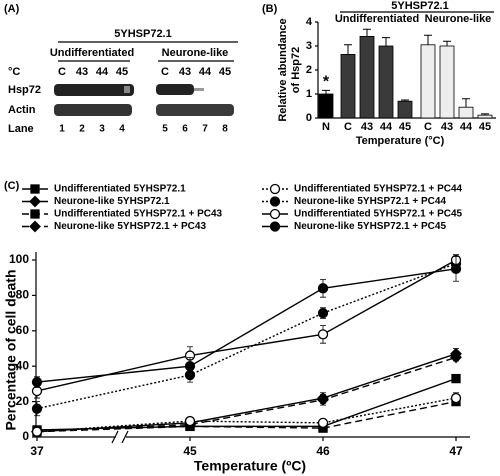 This screenshot has height=476, width=500. What do you see at coordinates (24, 90) in the screenshot?
I see `row-label: Hsp72` at bounding box center [24, 90].